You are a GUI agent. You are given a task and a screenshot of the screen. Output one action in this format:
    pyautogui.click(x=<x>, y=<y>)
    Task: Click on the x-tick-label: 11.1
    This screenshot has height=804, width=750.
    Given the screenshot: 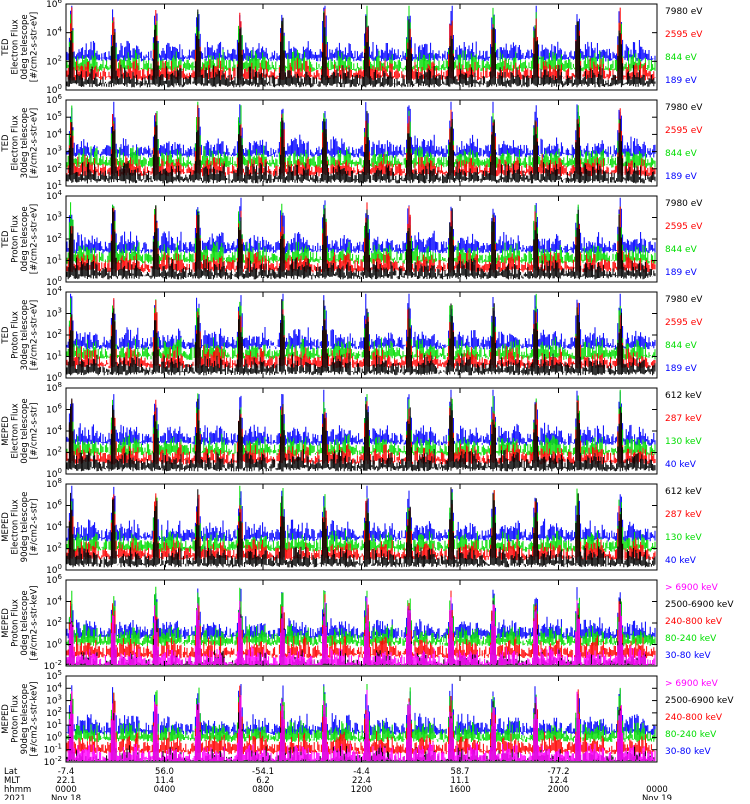 What is the action you would take?
    pyautogui.click(x=460, y=781)
    